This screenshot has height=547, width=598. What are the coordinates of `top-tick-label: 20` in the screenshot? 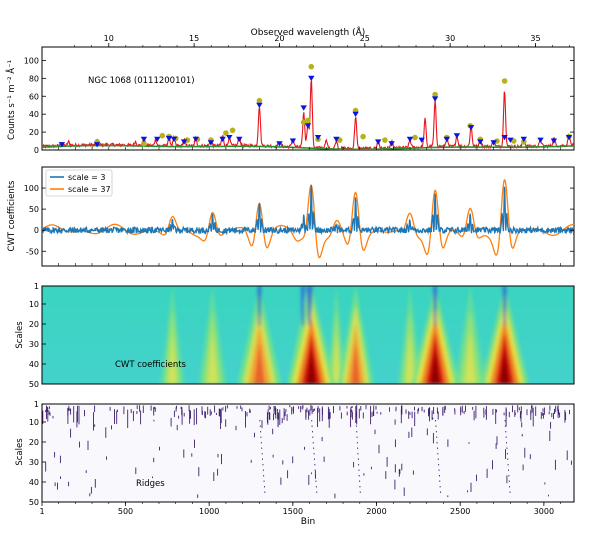 It's located at (279, 38).